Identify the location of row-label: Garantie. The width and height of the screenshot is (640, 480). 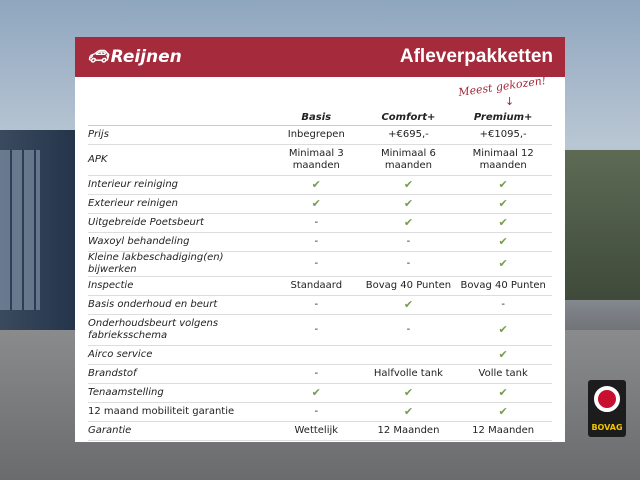
(179, 431).